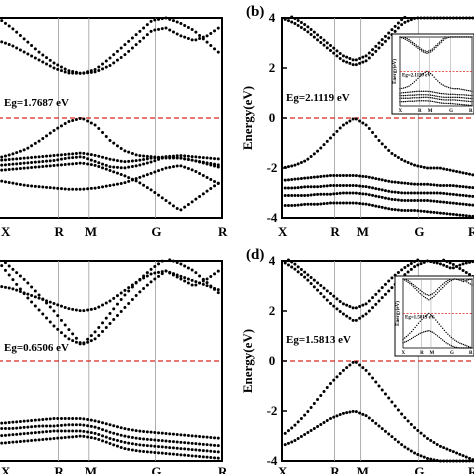 The height and width of the screenshot is (474, 474). Describe the element at coordinates (432, 74) in the screenshot. I see `inset-frame` at that location.